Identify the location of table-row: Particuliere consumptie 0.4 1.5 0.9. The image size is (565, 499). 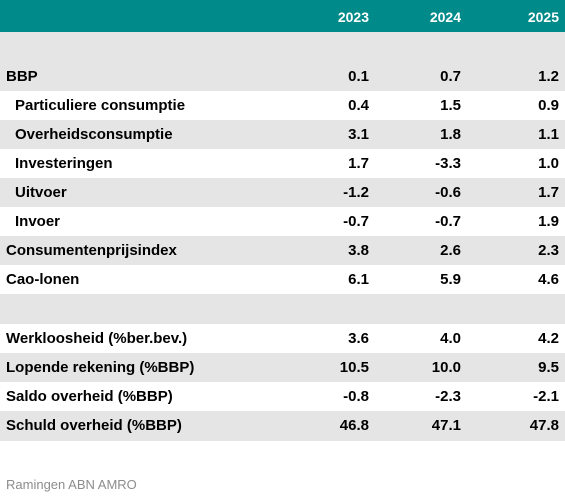
(282, 105).